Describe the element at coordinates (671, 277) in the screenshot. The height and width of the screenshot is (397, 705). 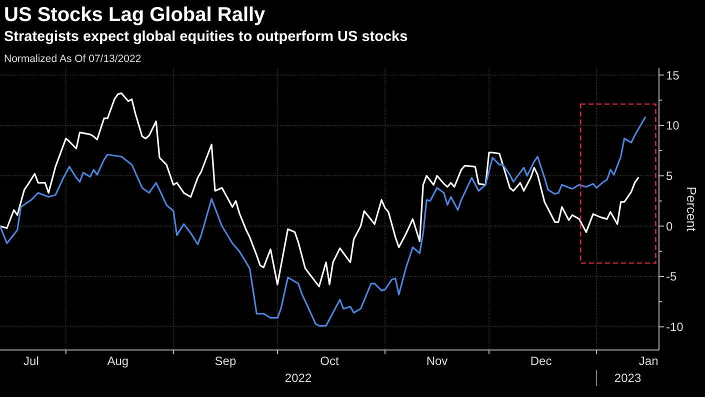
I see `y-tick-label: -5` at that location.